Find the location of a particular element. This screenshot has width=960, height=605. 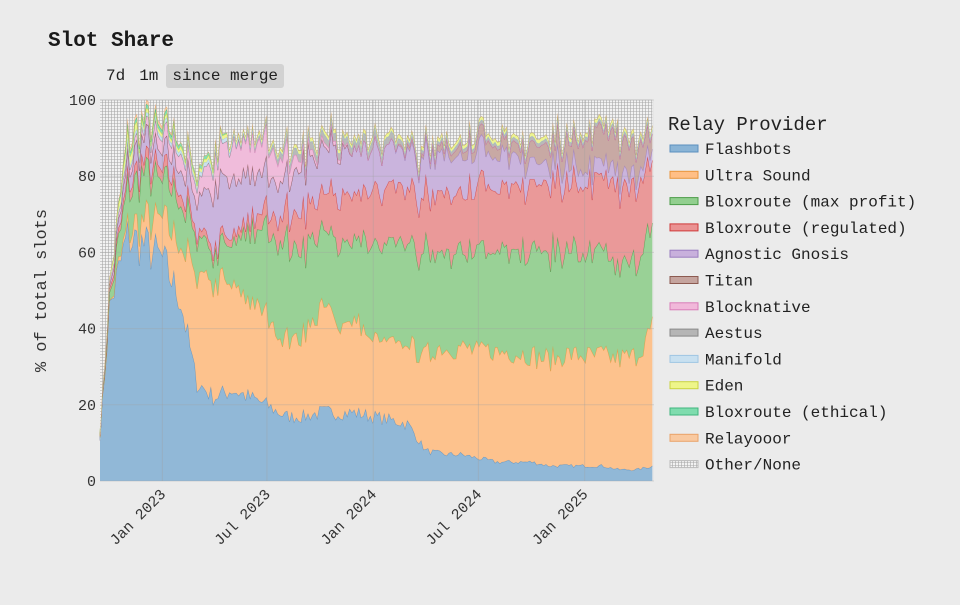

legend-item-manifold: Manifold is located at coordinates (725, 360).